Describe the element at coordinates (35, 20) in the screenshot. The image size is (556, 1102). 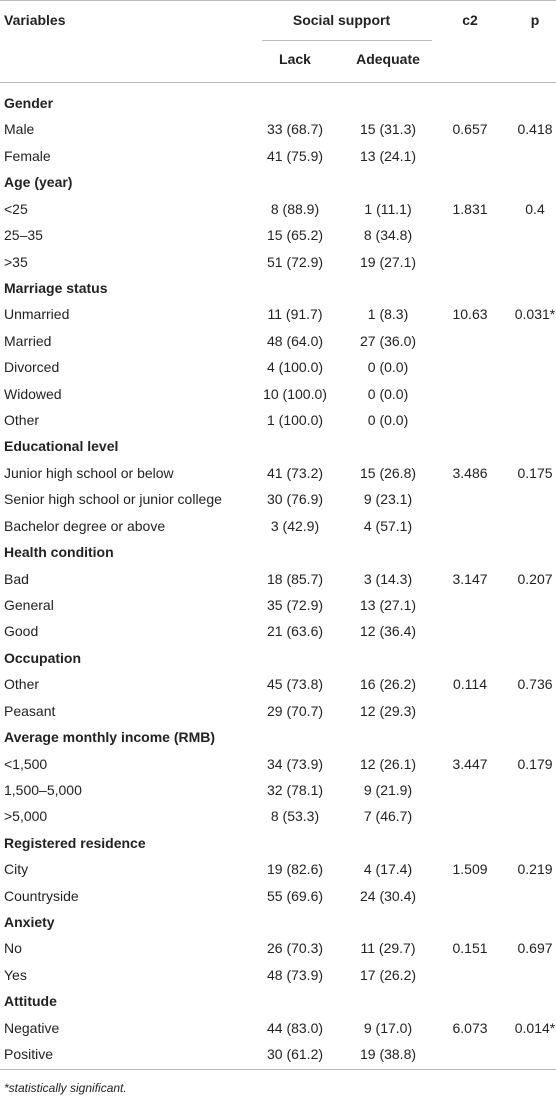
I see `column-header: Variables` at that location.